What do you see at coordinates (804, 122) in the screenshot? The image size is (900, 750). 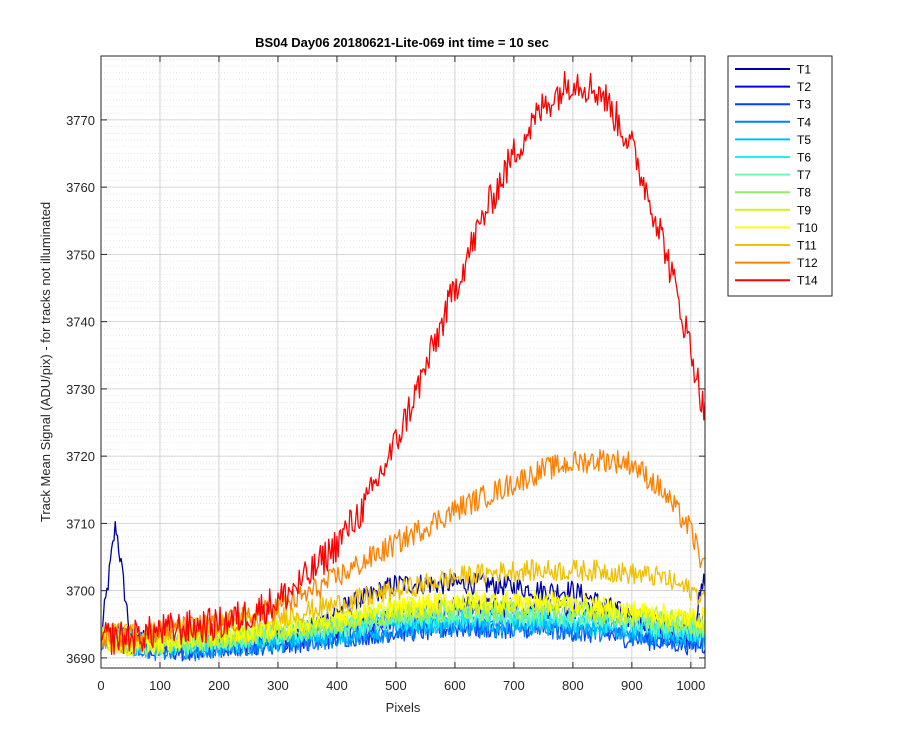 I see `legend-label-t4: T4` at bounding box center [804, 122].